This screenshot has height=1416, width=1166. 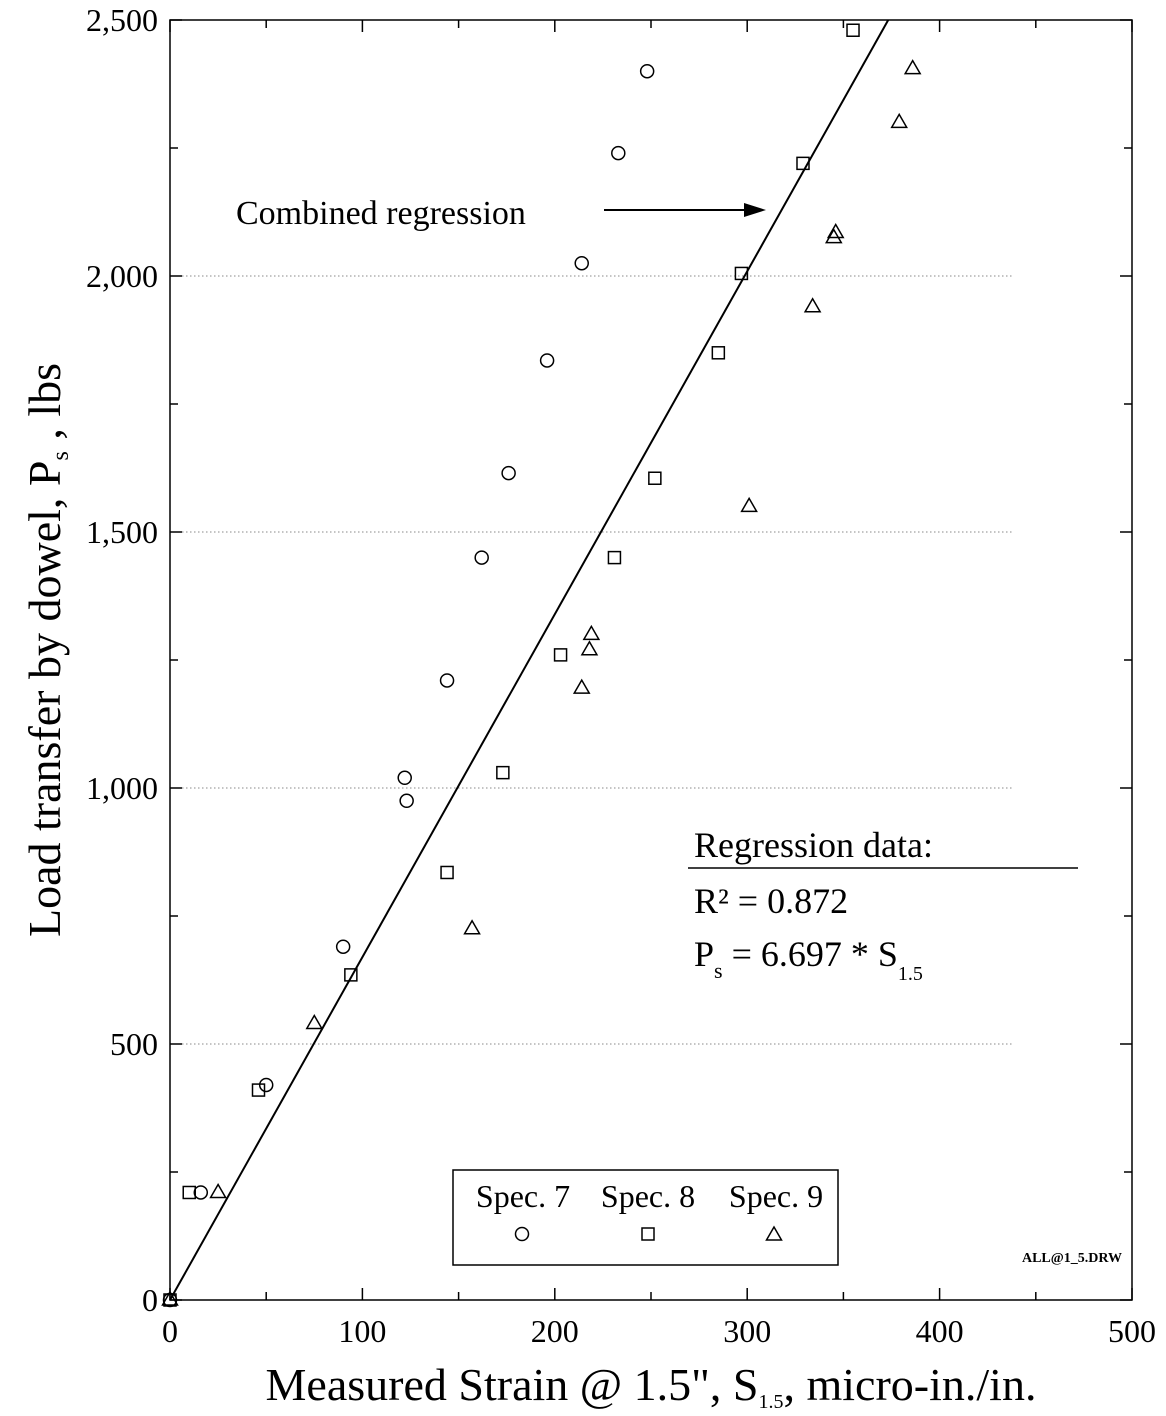 What do you see at coordinates (381, 213) in the screenshot?
I see `regression-label: Combined regression` at bounding box center [381, 213].